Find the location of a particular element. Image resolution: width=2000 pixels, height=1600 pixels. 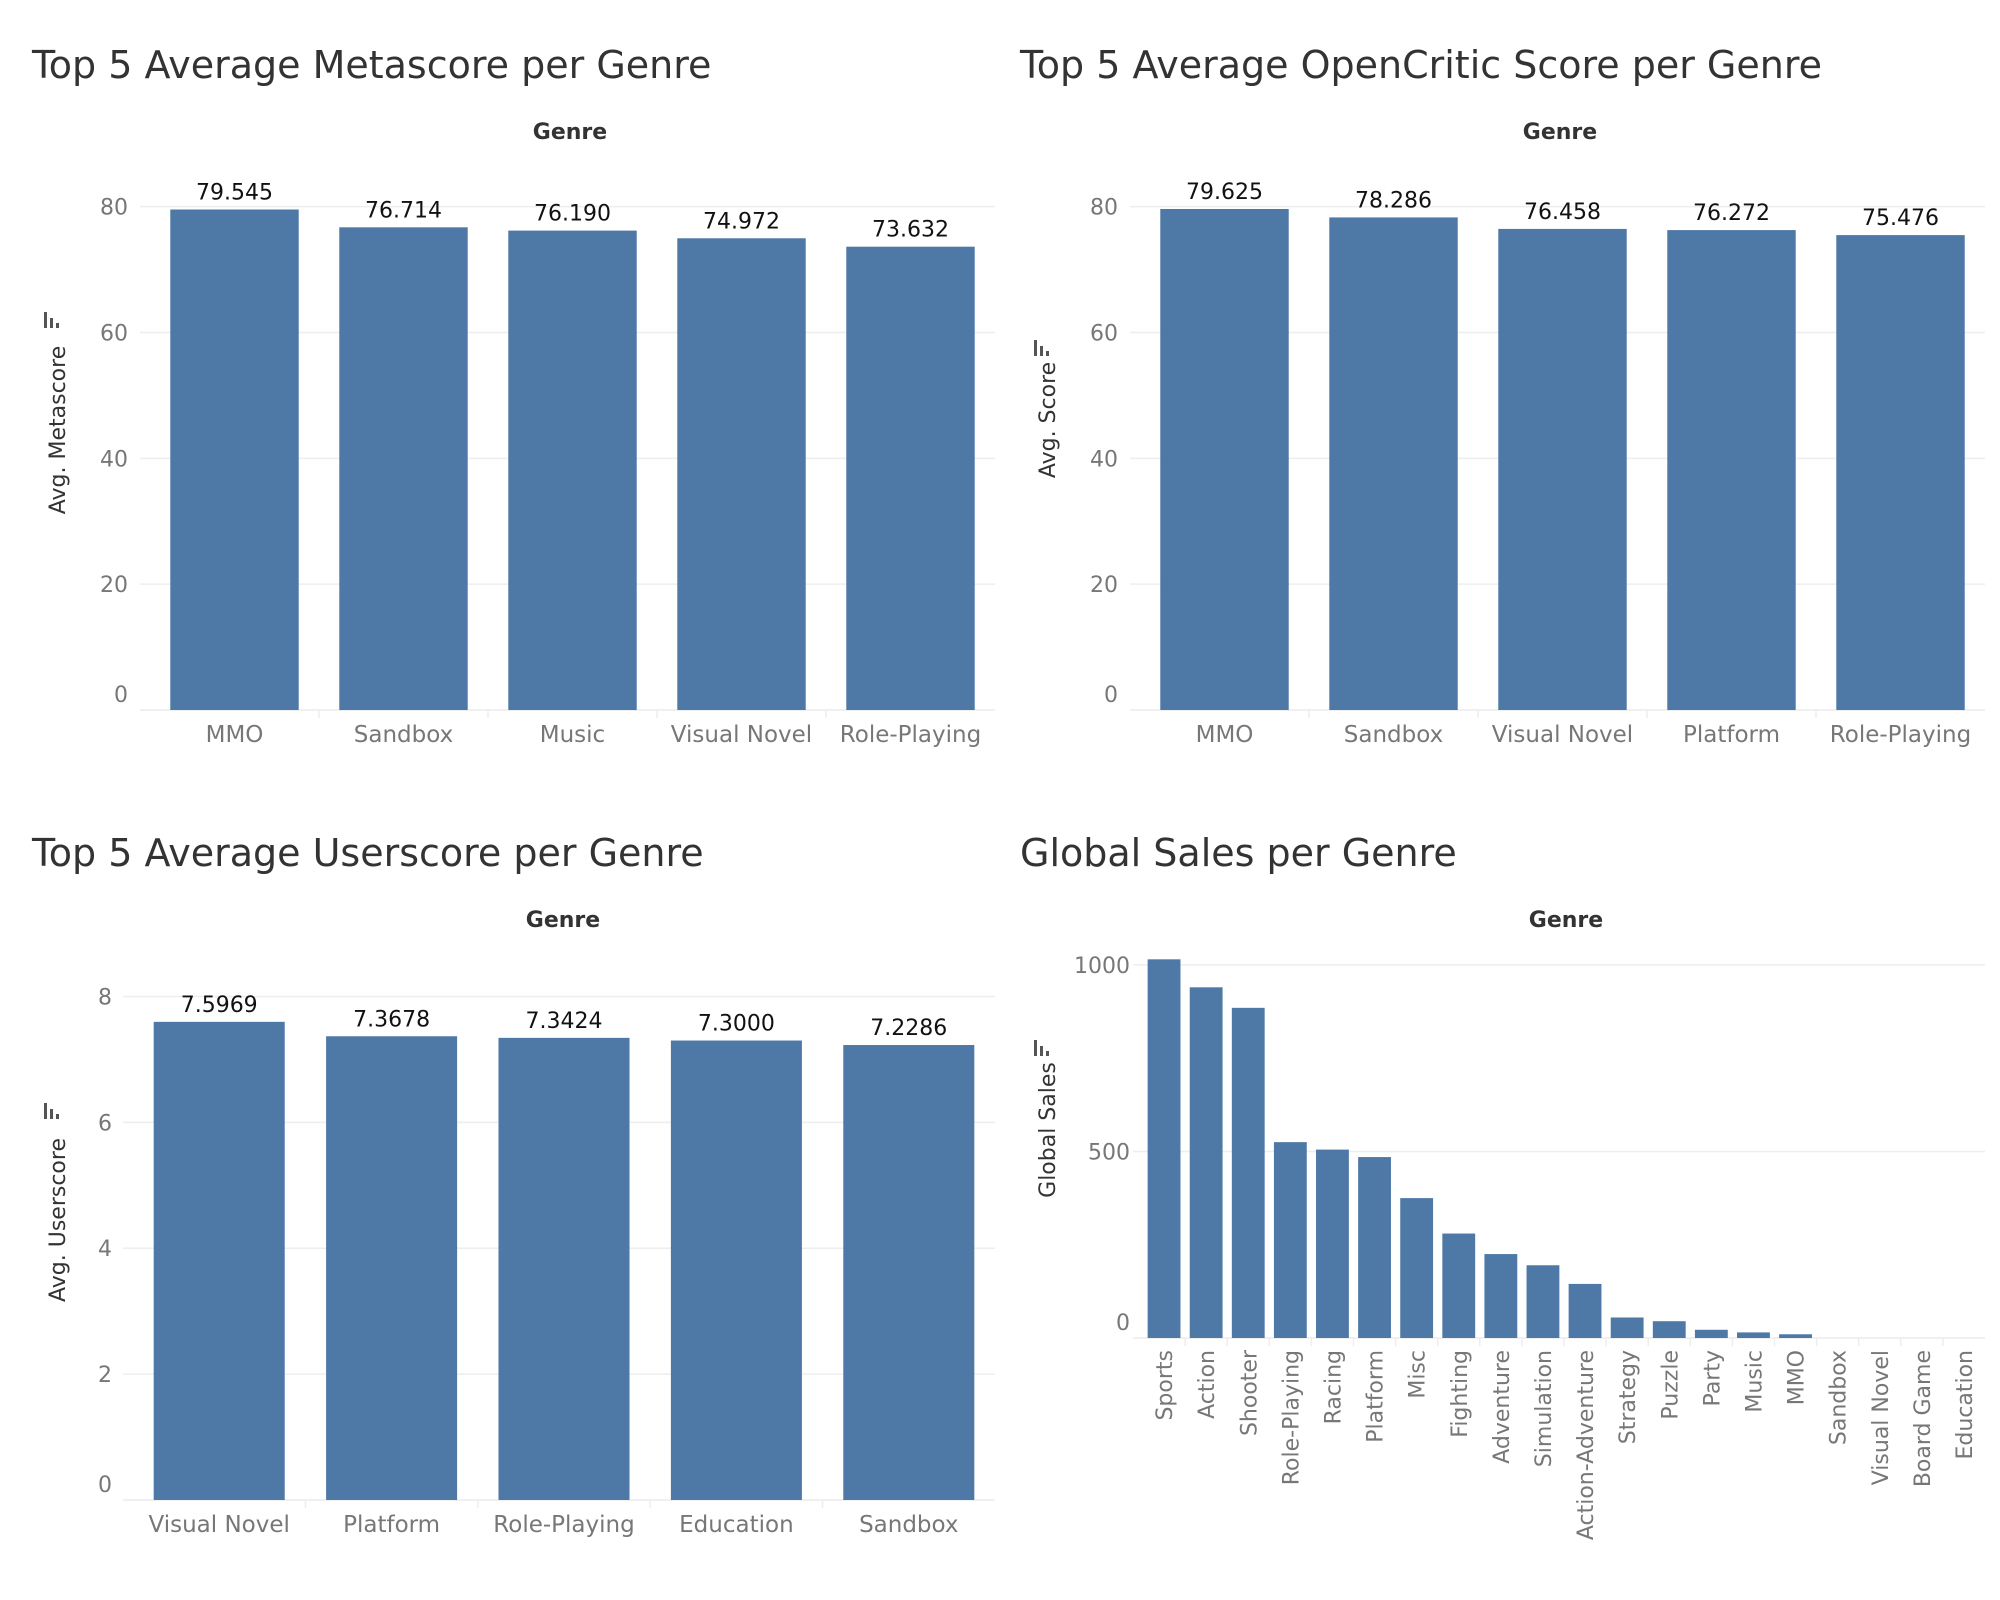

data-label: 75.476 is located at coordinates (1900, 218).